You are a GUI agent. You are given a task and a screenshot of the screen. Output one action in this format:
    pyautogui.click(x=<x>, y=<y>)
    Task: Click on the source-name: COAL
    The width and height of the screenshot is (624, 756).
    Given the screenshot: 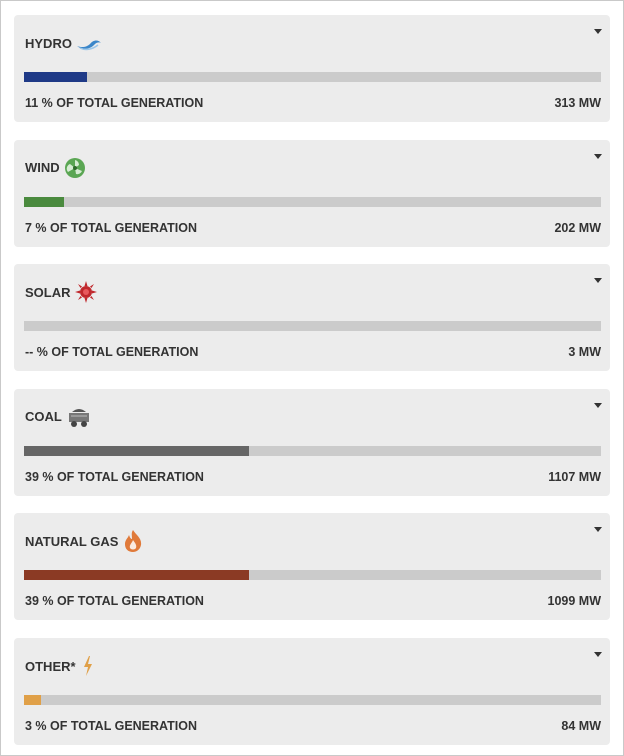 What is the action you would take?
    pyautogui.click(x=43, y=417)
    